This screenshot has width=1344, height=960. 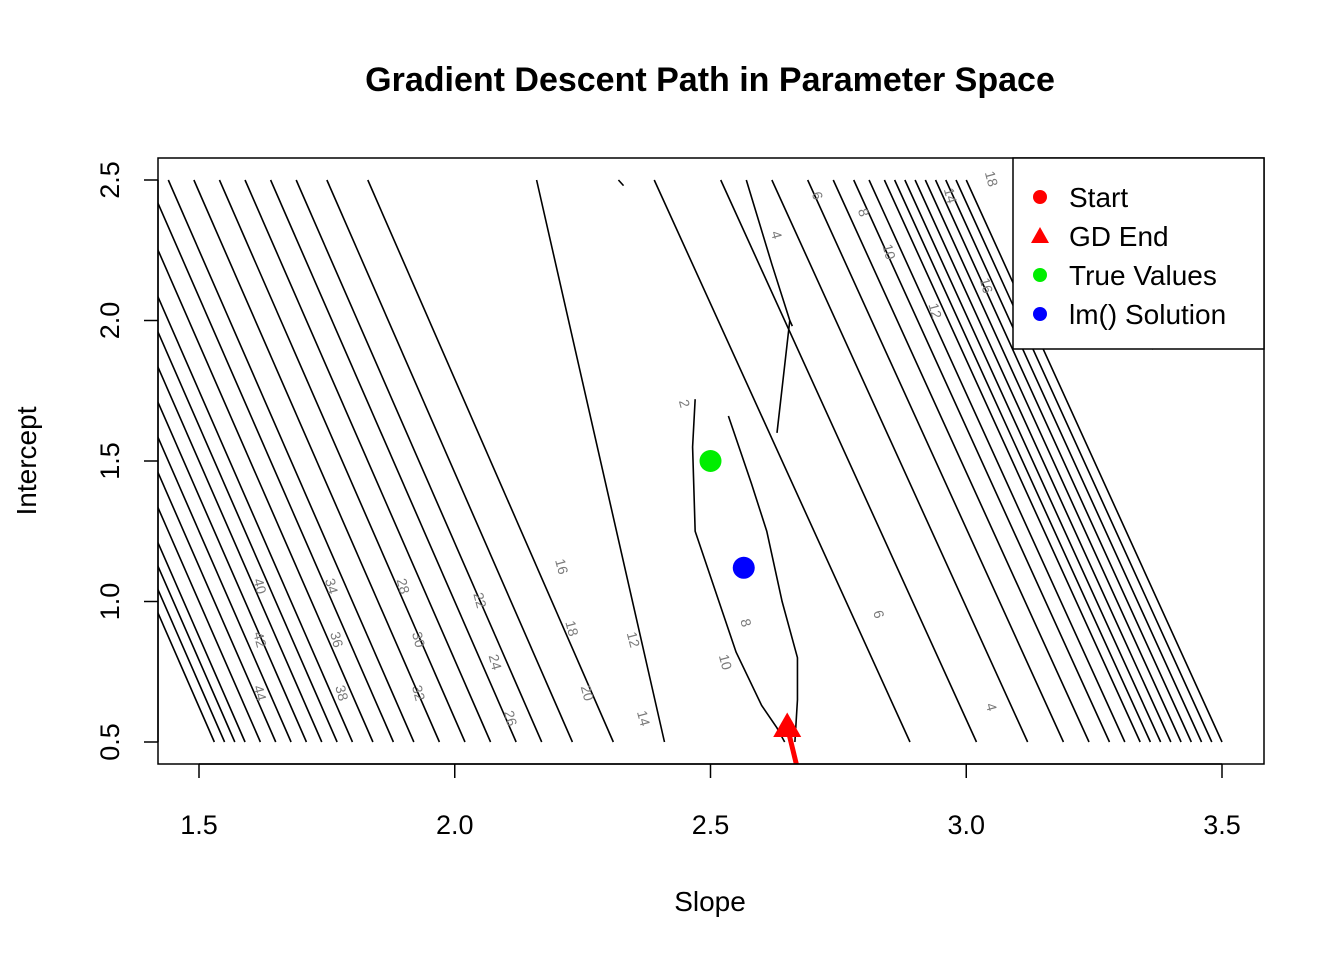 I want to click on legend: Start GD End True Values lm() Solution, so click(x=1138, y=253).